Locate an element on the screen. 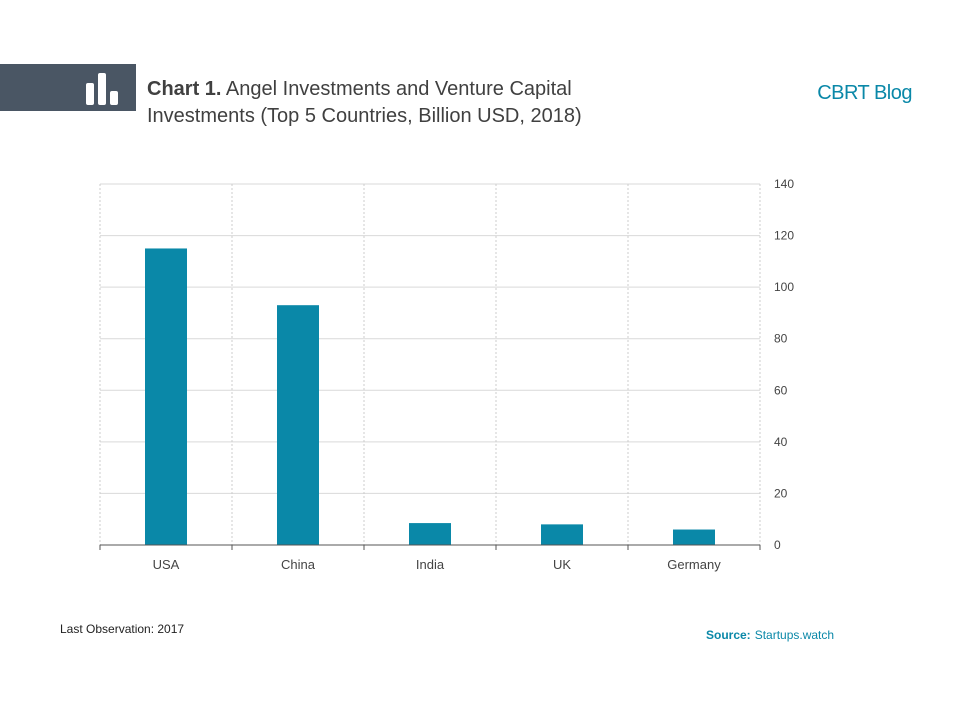  x-tick-label: Germany is located at coordinates (694, 564).